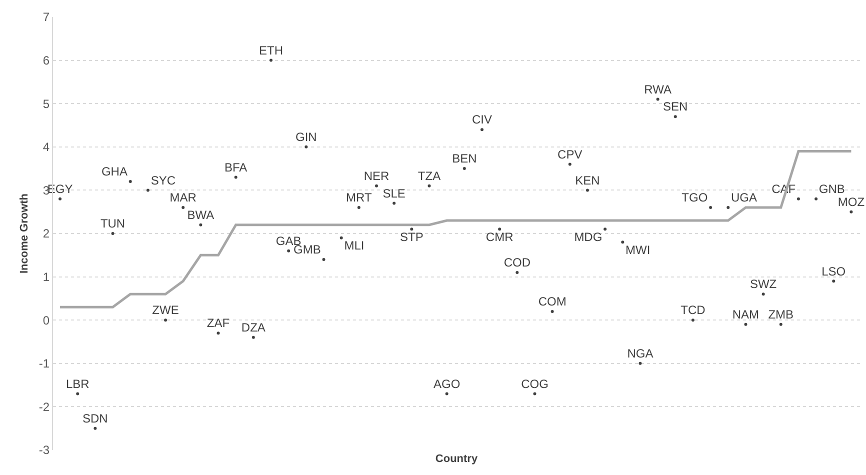 The width and height of the screenshot is (866, 475). I want to click on data-label: COG, so click(534, 383).